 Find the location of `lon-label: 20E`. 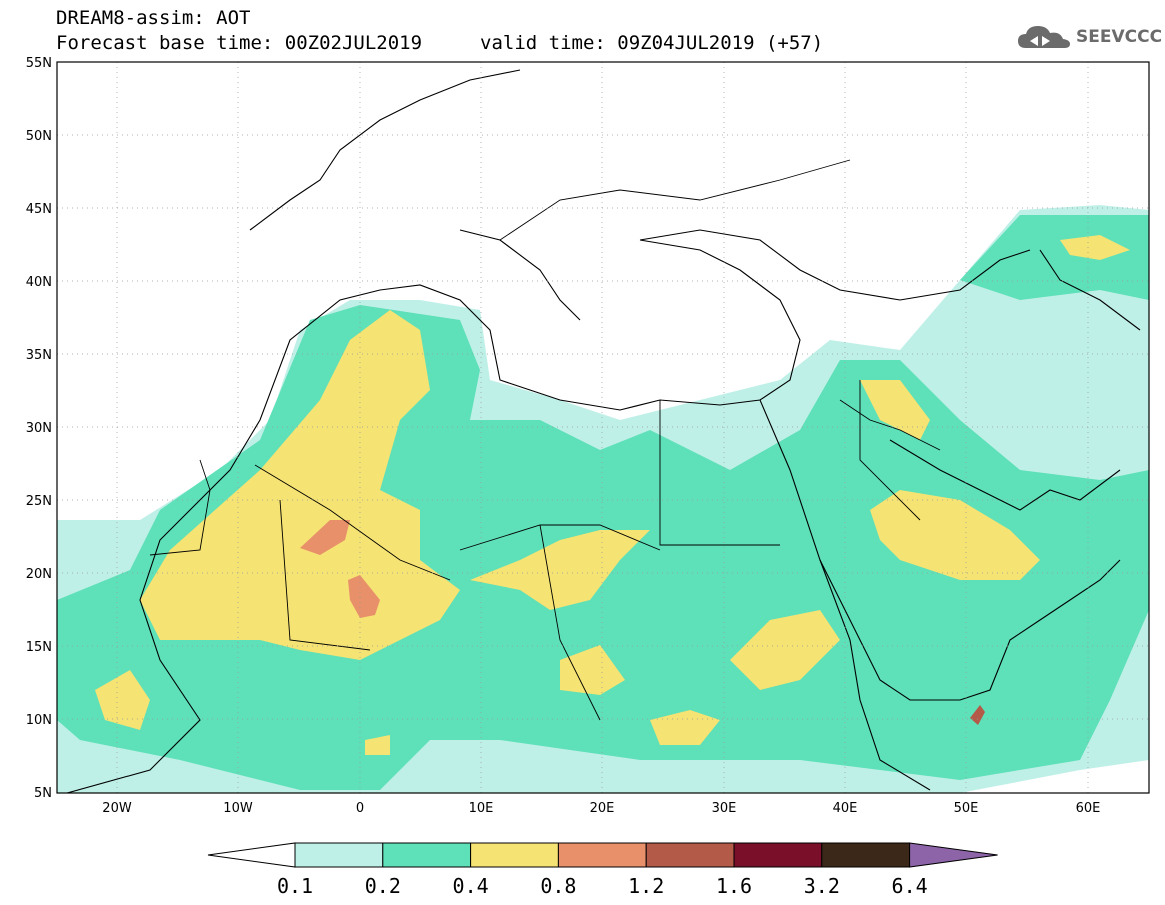

lon-label: 20E is located at coordinates (602, 808).